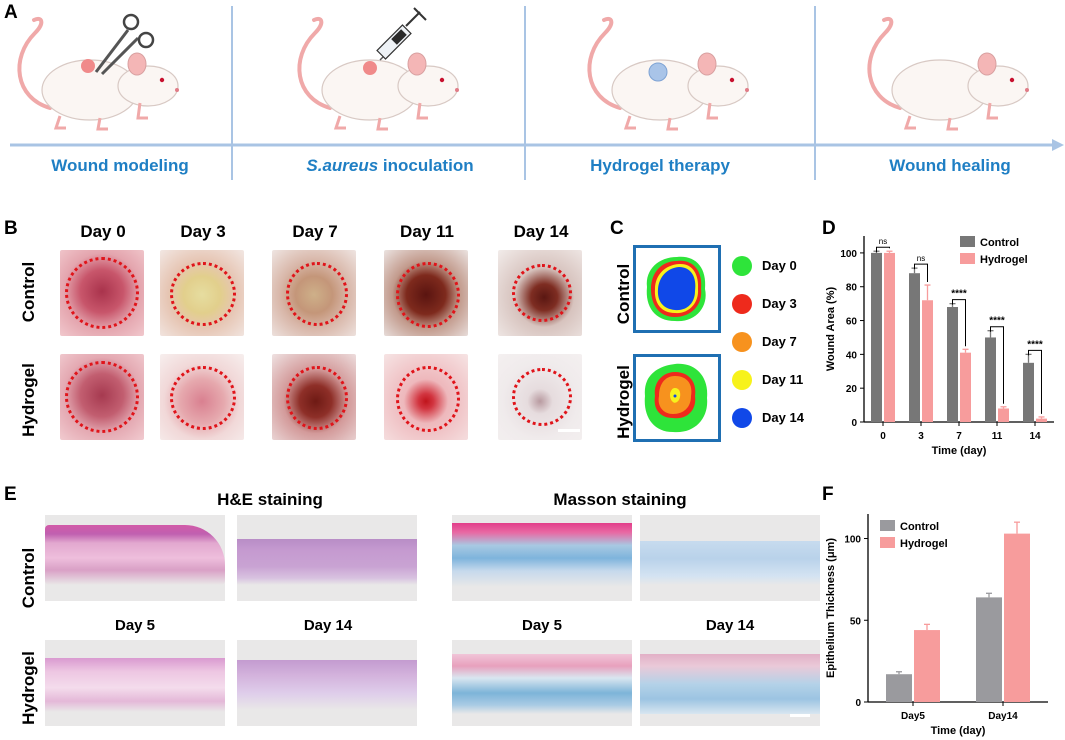 This screenshot has width=1065, height=740. What do you see at coordinates (540, 293) in the screenshot?
I see `wound-photo-control-day14` at bounding box center [540, 293].